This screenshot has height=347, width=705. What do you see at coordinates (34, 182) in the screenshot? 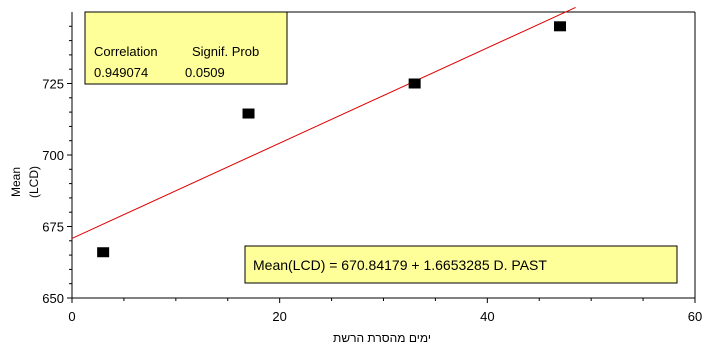
I see `y-axis-label-line2: (LCD)` at bounding box center [34, 182].